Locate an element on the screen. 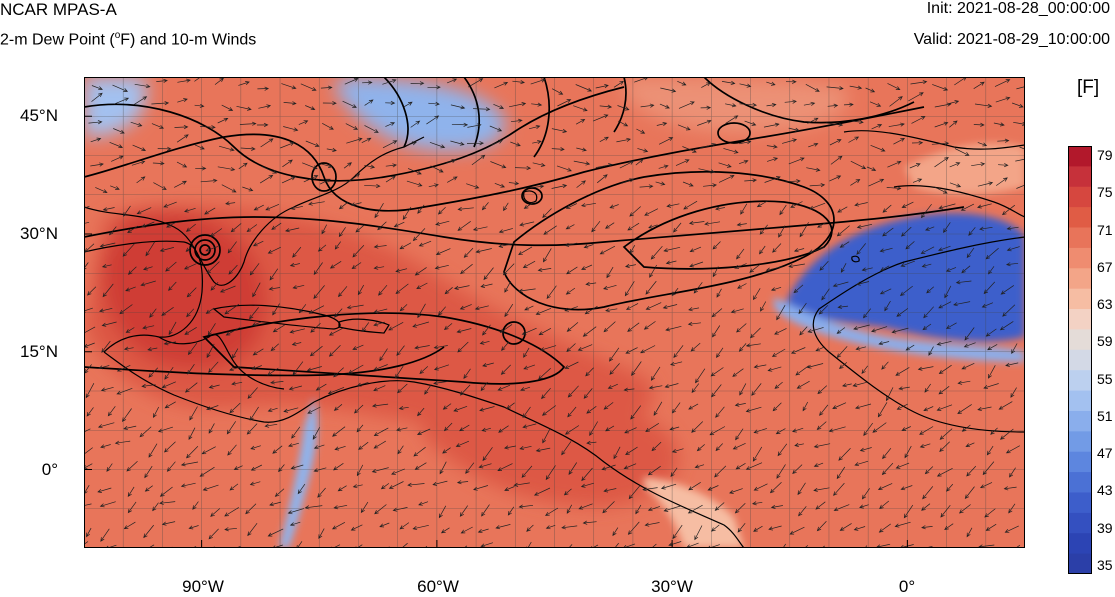  colorbar-label: 79 is located at coordinates (1105, 155).